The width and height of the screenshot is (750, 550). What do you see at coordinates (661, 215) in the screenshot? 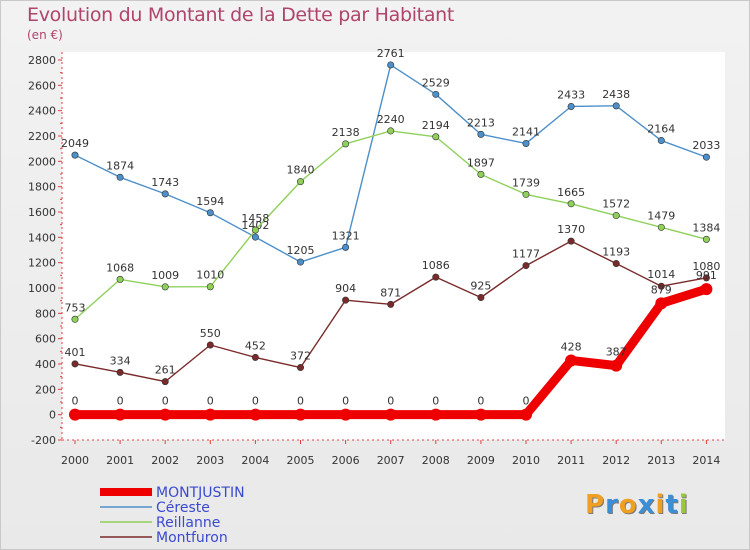
I see `data-label: 1479` at bounding box center [661, 215].